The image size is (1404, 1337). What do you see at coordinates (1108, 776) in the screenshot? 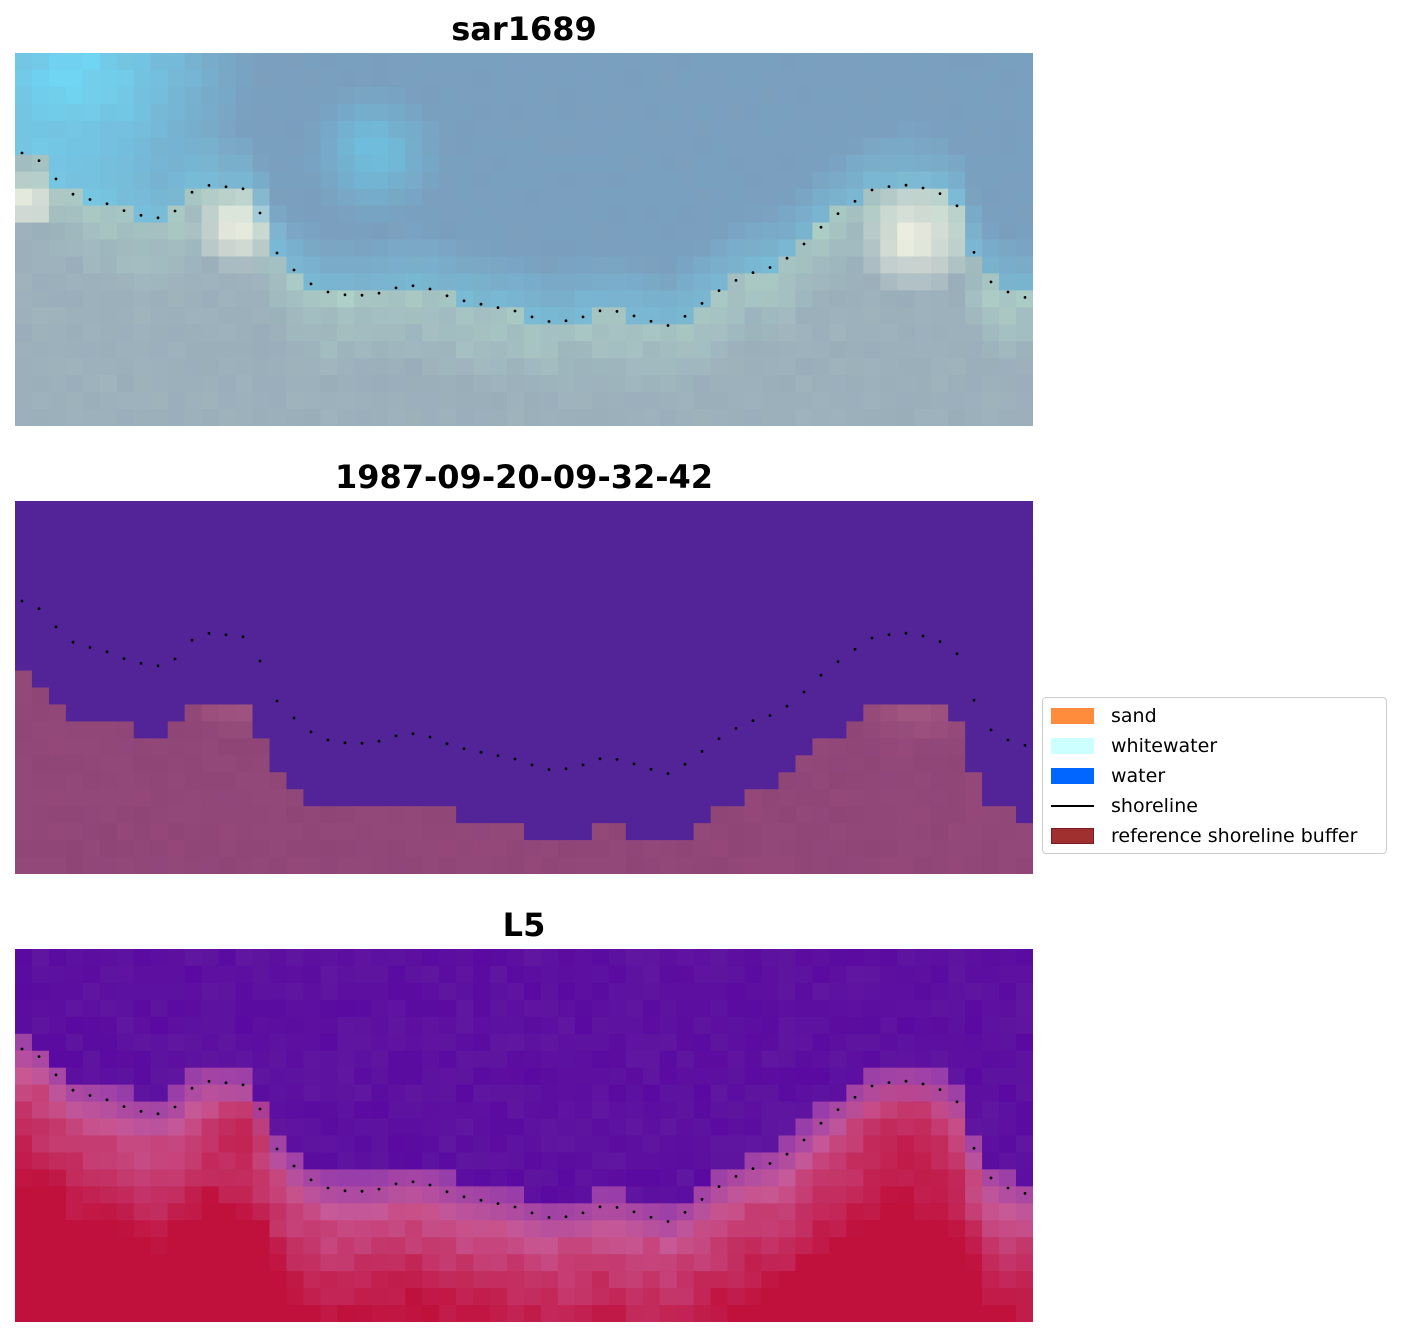
I see `legend-item-water: water` at bounding box center [1108, 776].